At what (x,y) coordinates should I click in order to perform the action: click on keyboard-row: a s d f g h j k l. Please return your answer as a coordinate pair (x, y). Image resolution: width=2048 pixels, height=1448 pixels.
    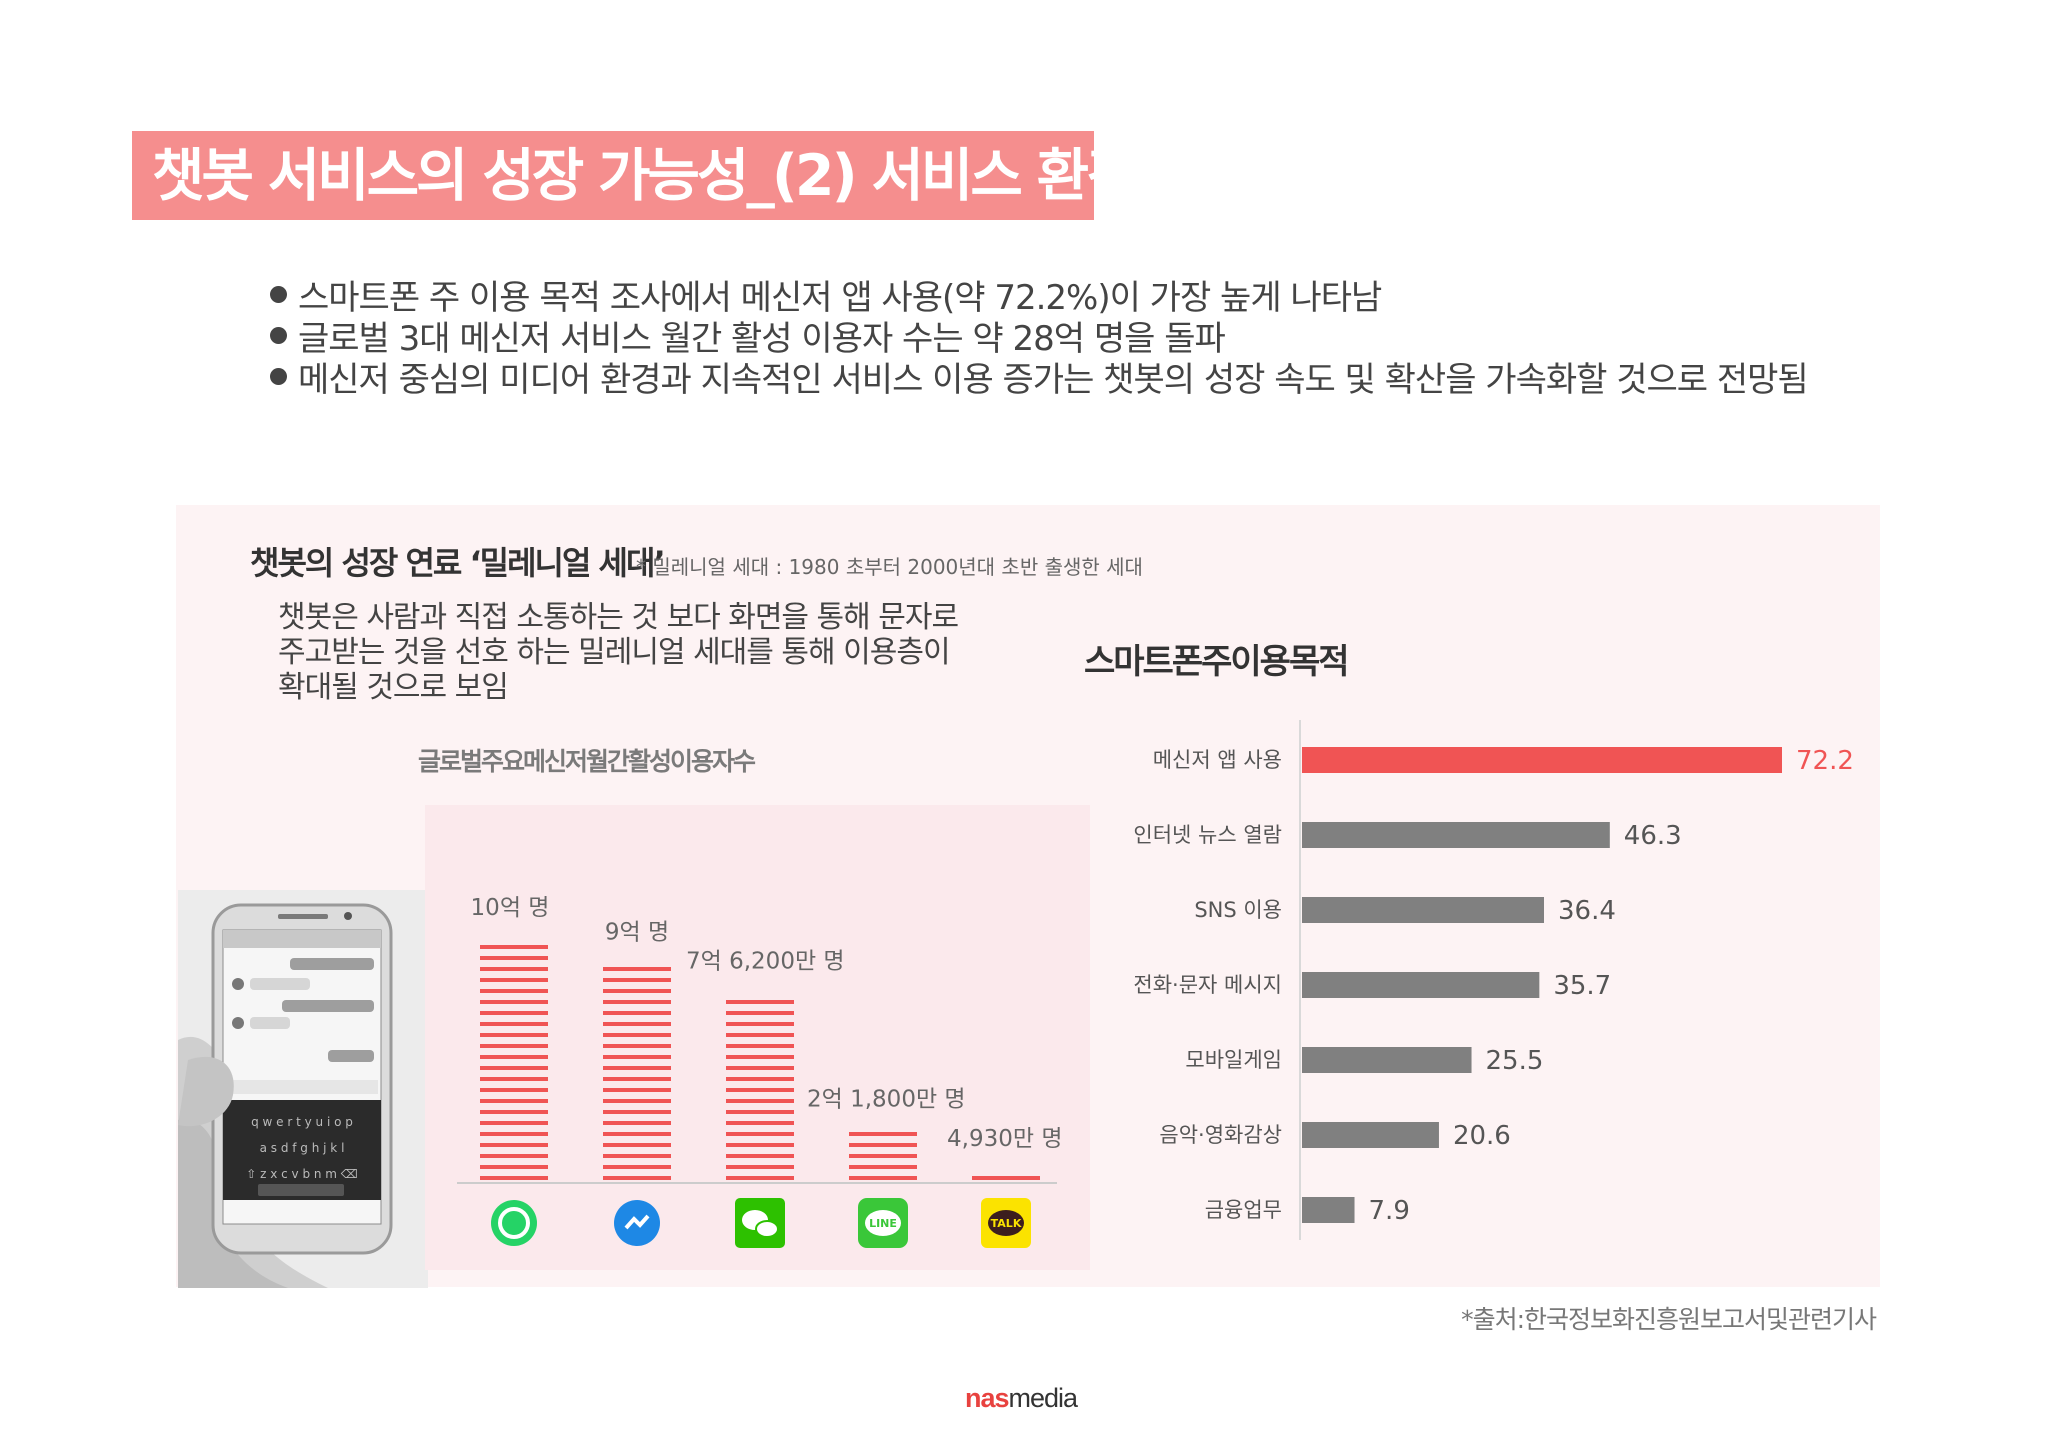
    Looking at the image, I should click on (302, 1148).